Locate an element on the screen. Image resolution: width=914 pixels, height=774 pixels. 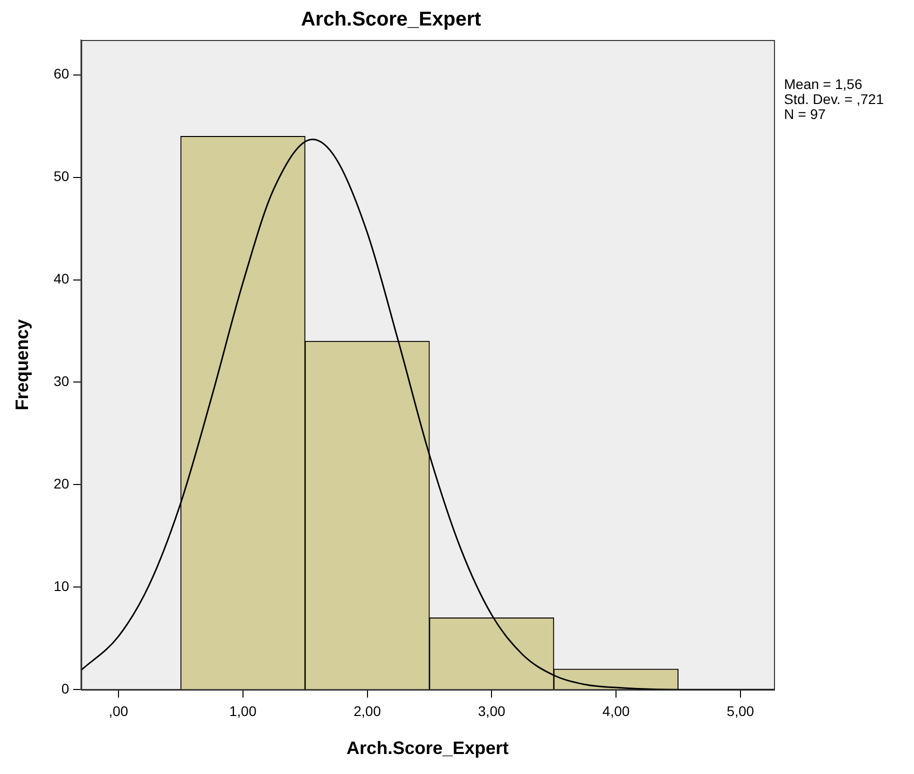
x-tick-label: 3,00 is located at coordinates (492, 710).